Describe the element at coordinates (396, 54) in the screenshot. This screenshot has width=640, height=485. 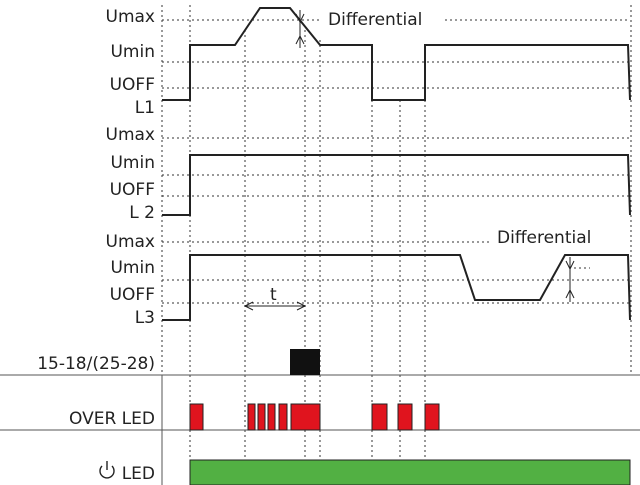
I see `l1-wave` at that location.